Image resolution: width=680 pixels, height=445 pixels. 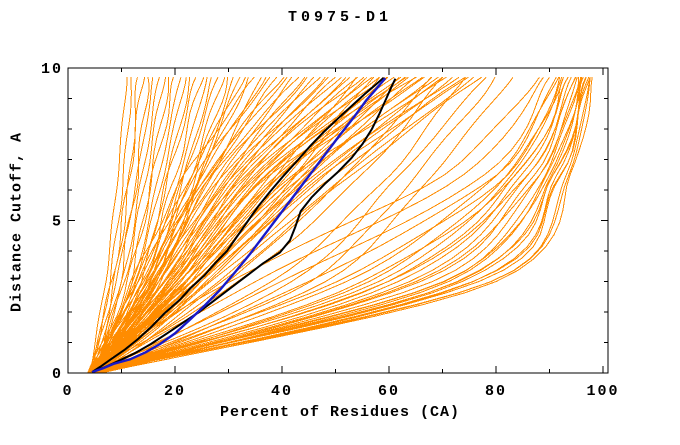 What do you see at coordinates (339, 17) in the screenshot?
I see `chart-title: T0975-D1` at bounding box center [339, 17].